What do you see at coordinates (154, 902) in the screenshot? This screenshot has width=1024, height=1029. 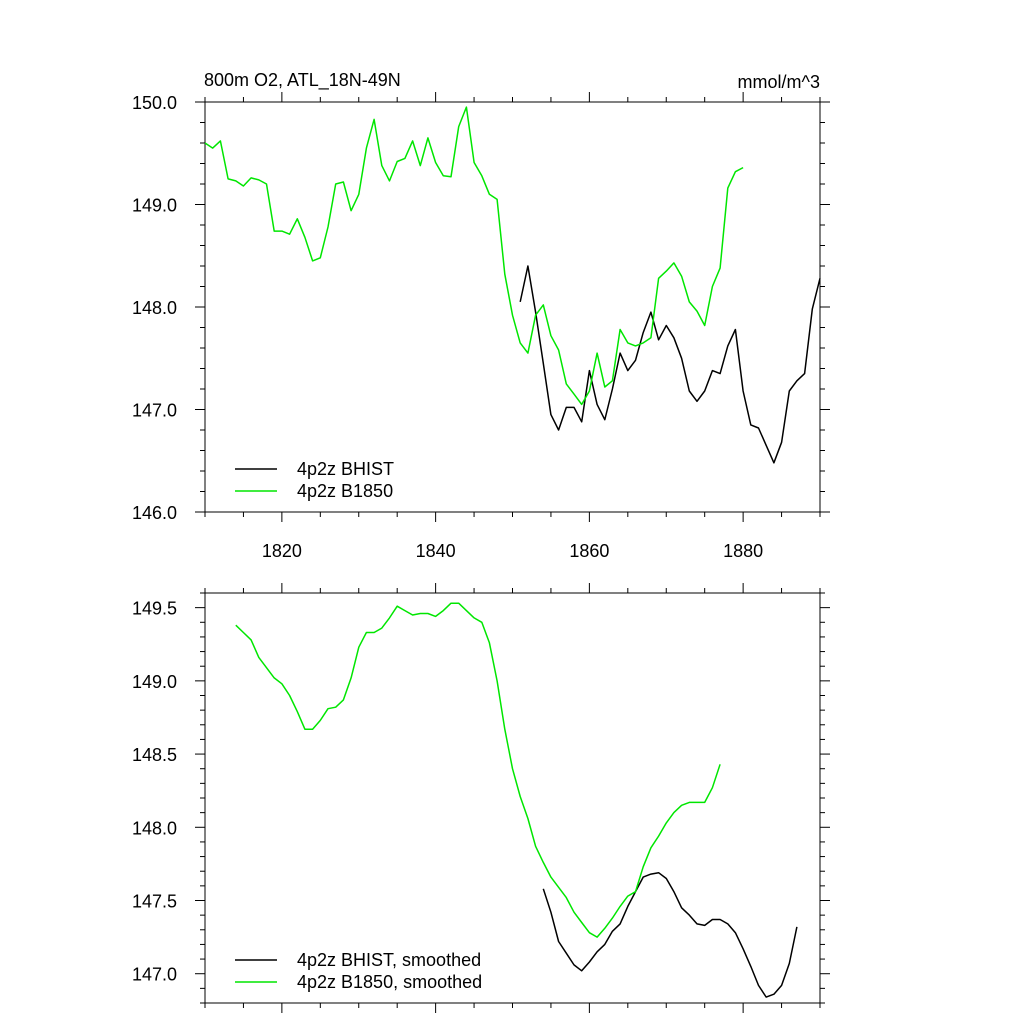 I see `y-tick-label: 147.5` at bounding box center [154, 902].